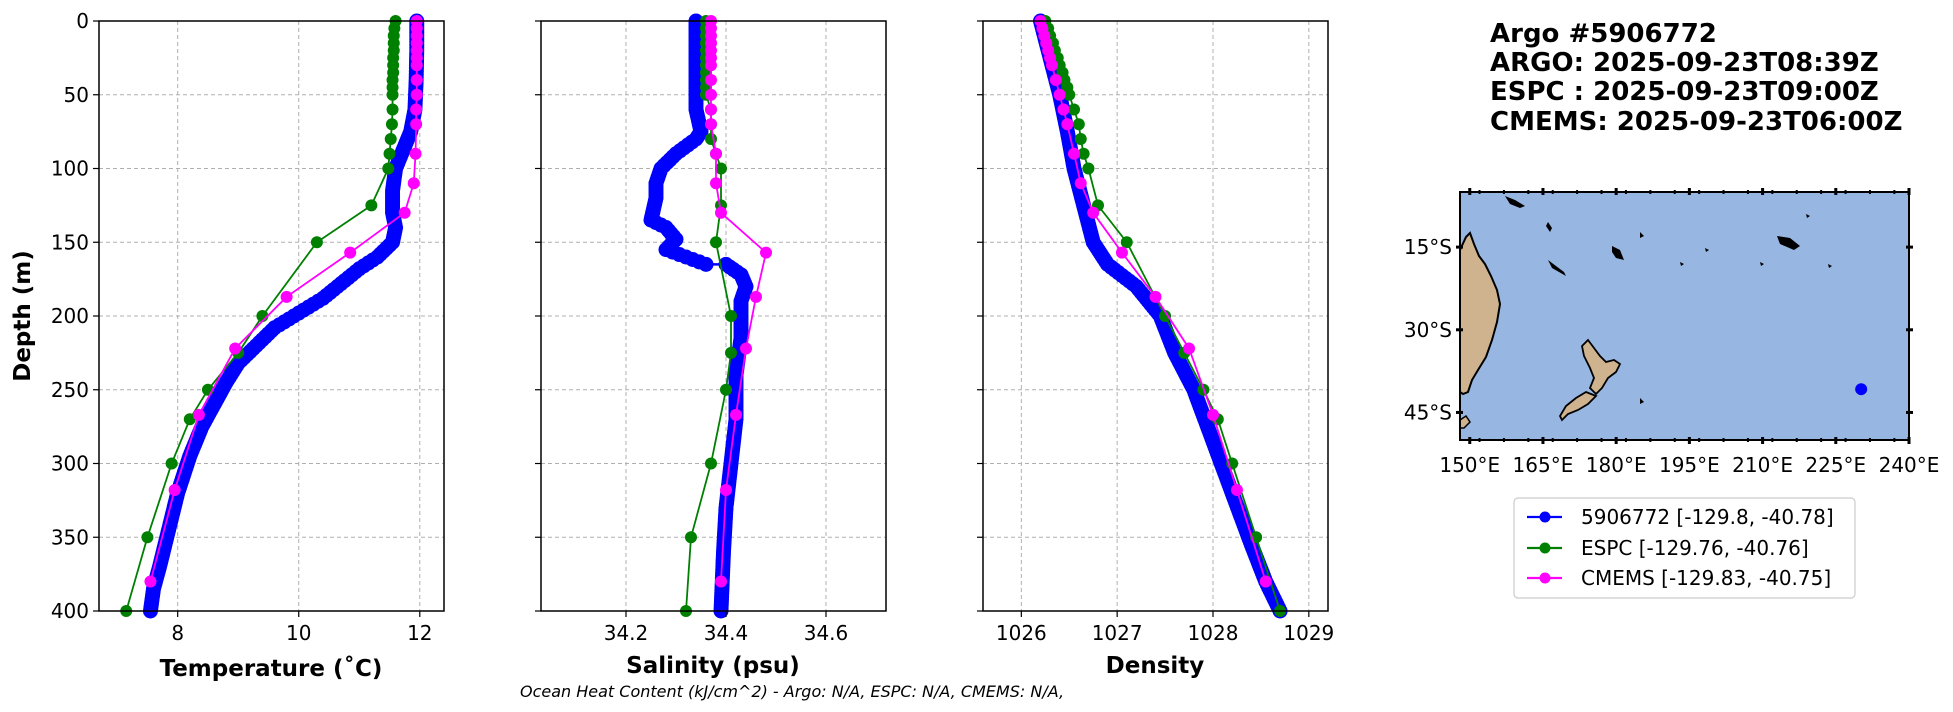  I want to click on depth-tick-label-100: 100, so click(70, 169).